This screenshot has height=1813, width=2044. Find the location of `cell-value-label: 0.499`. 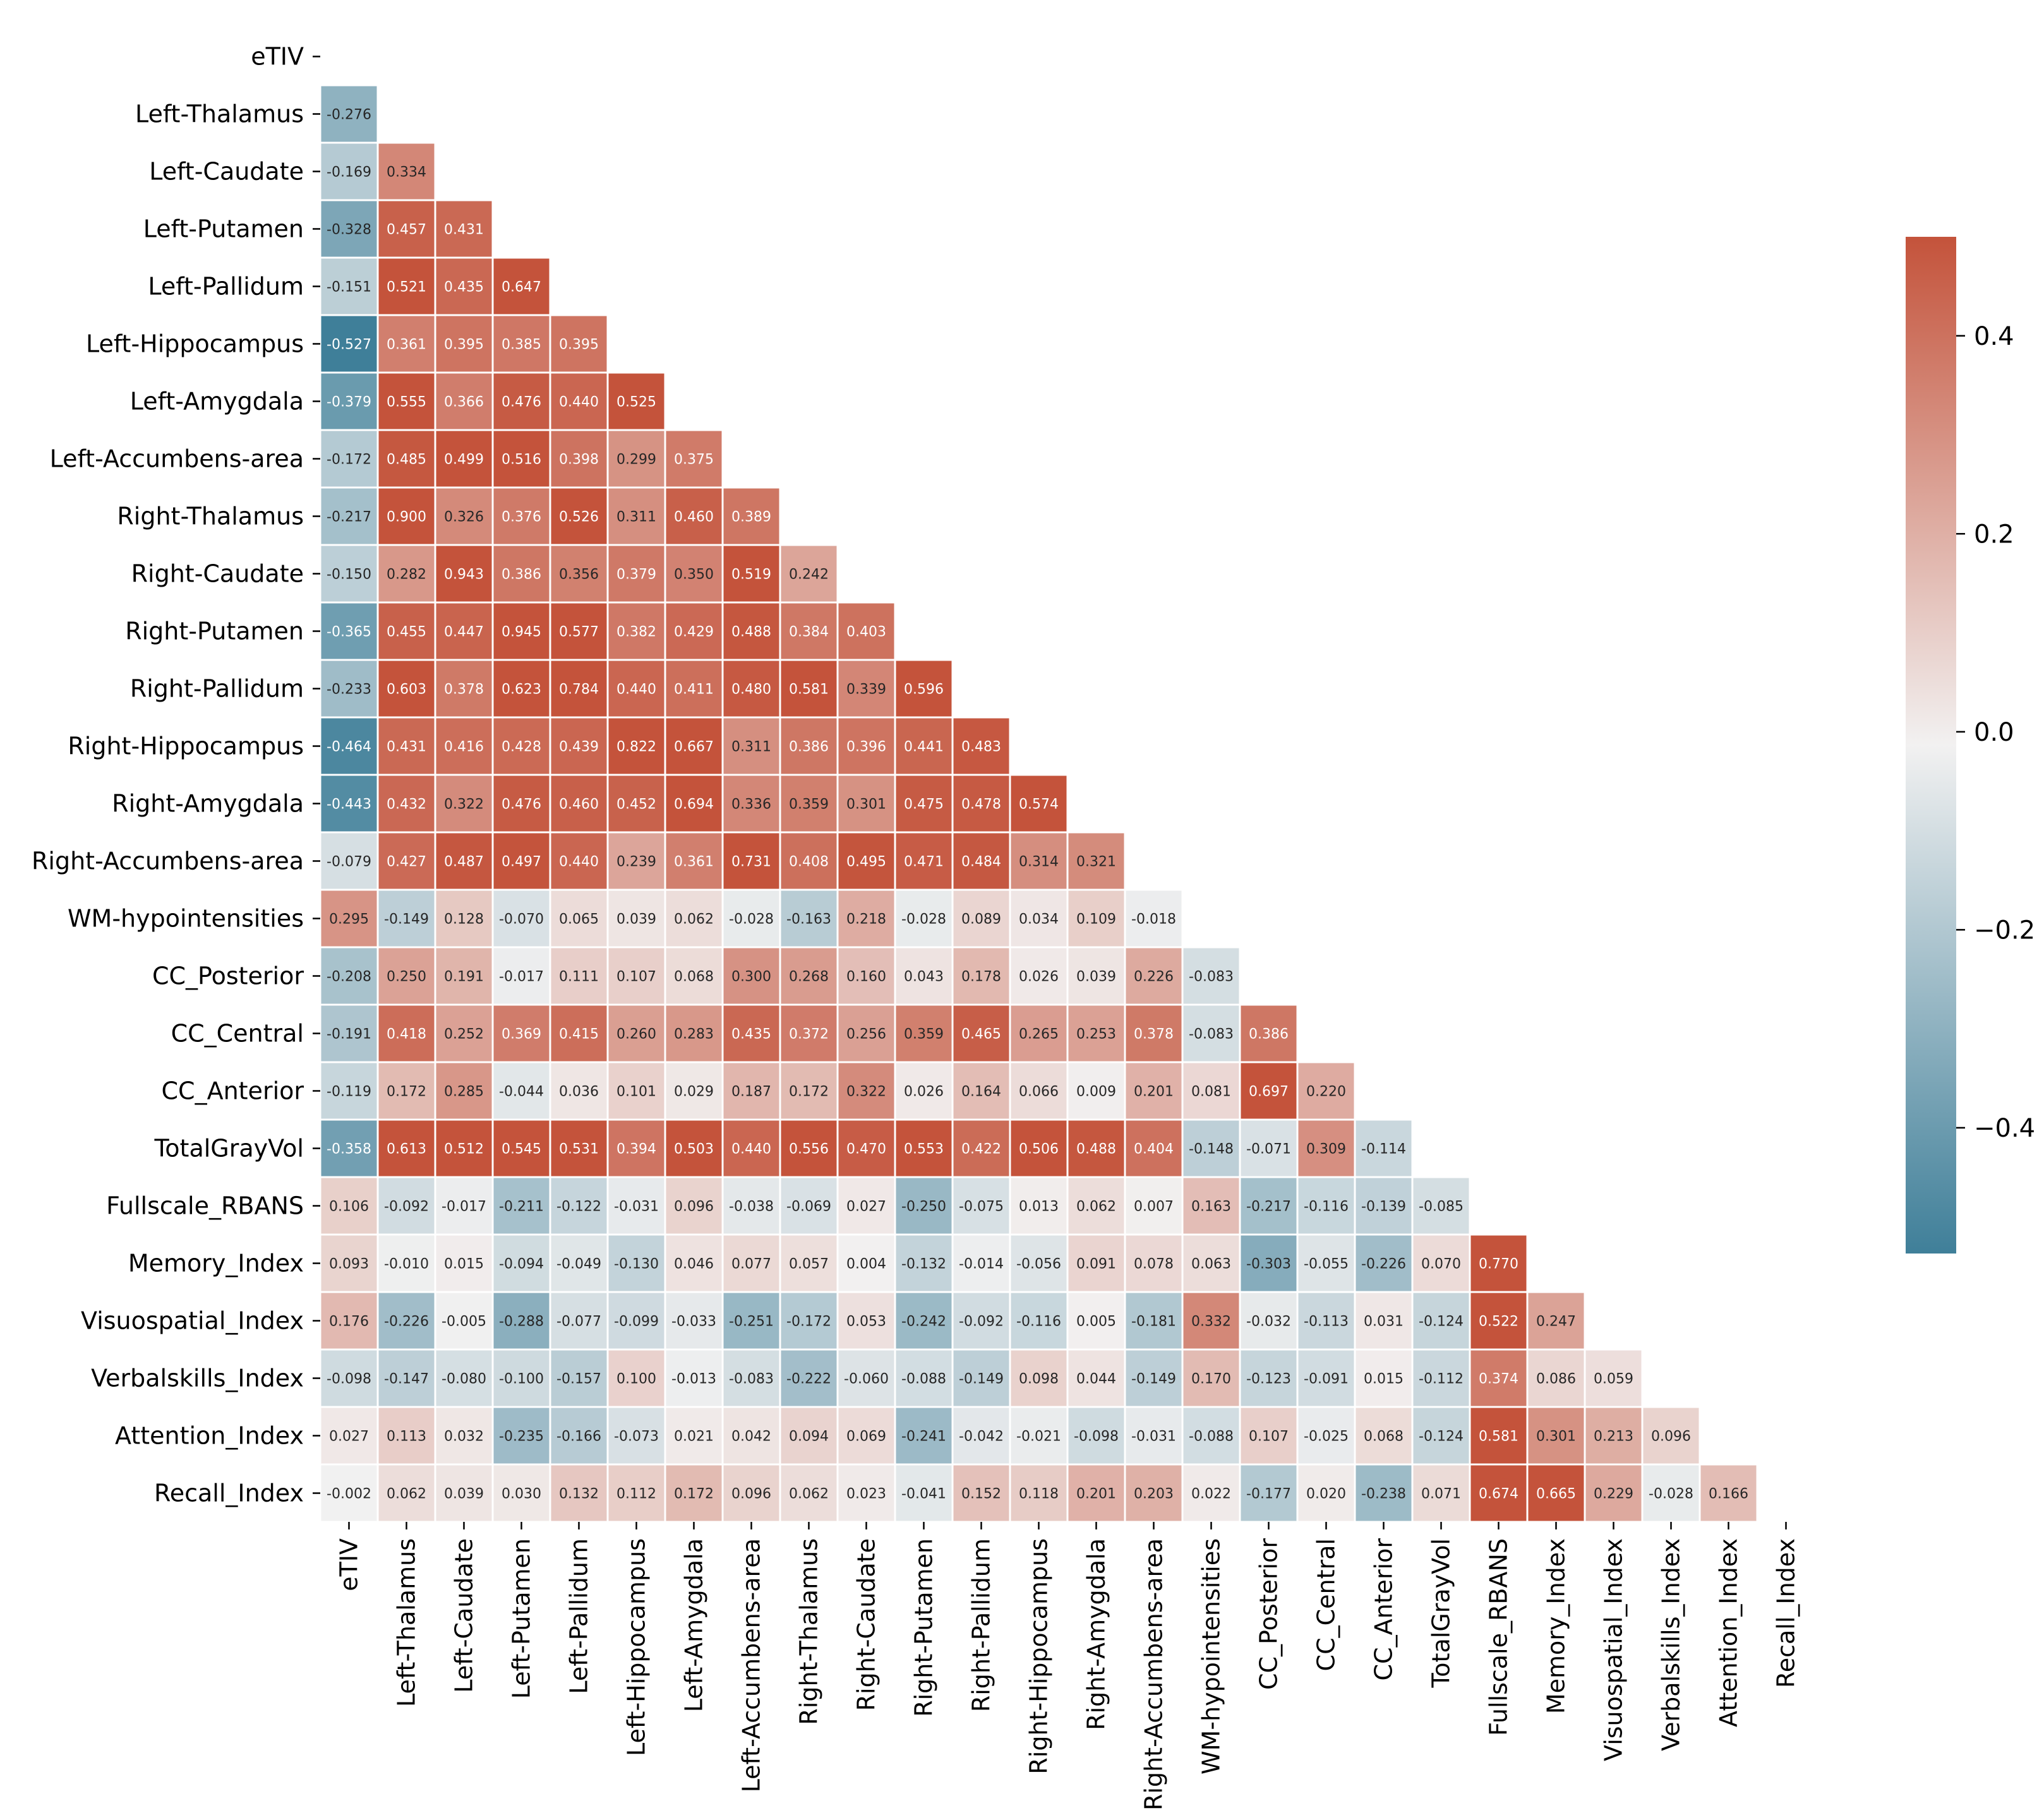

cell-value-label: 0.499 is located at coordinates (464, 460).